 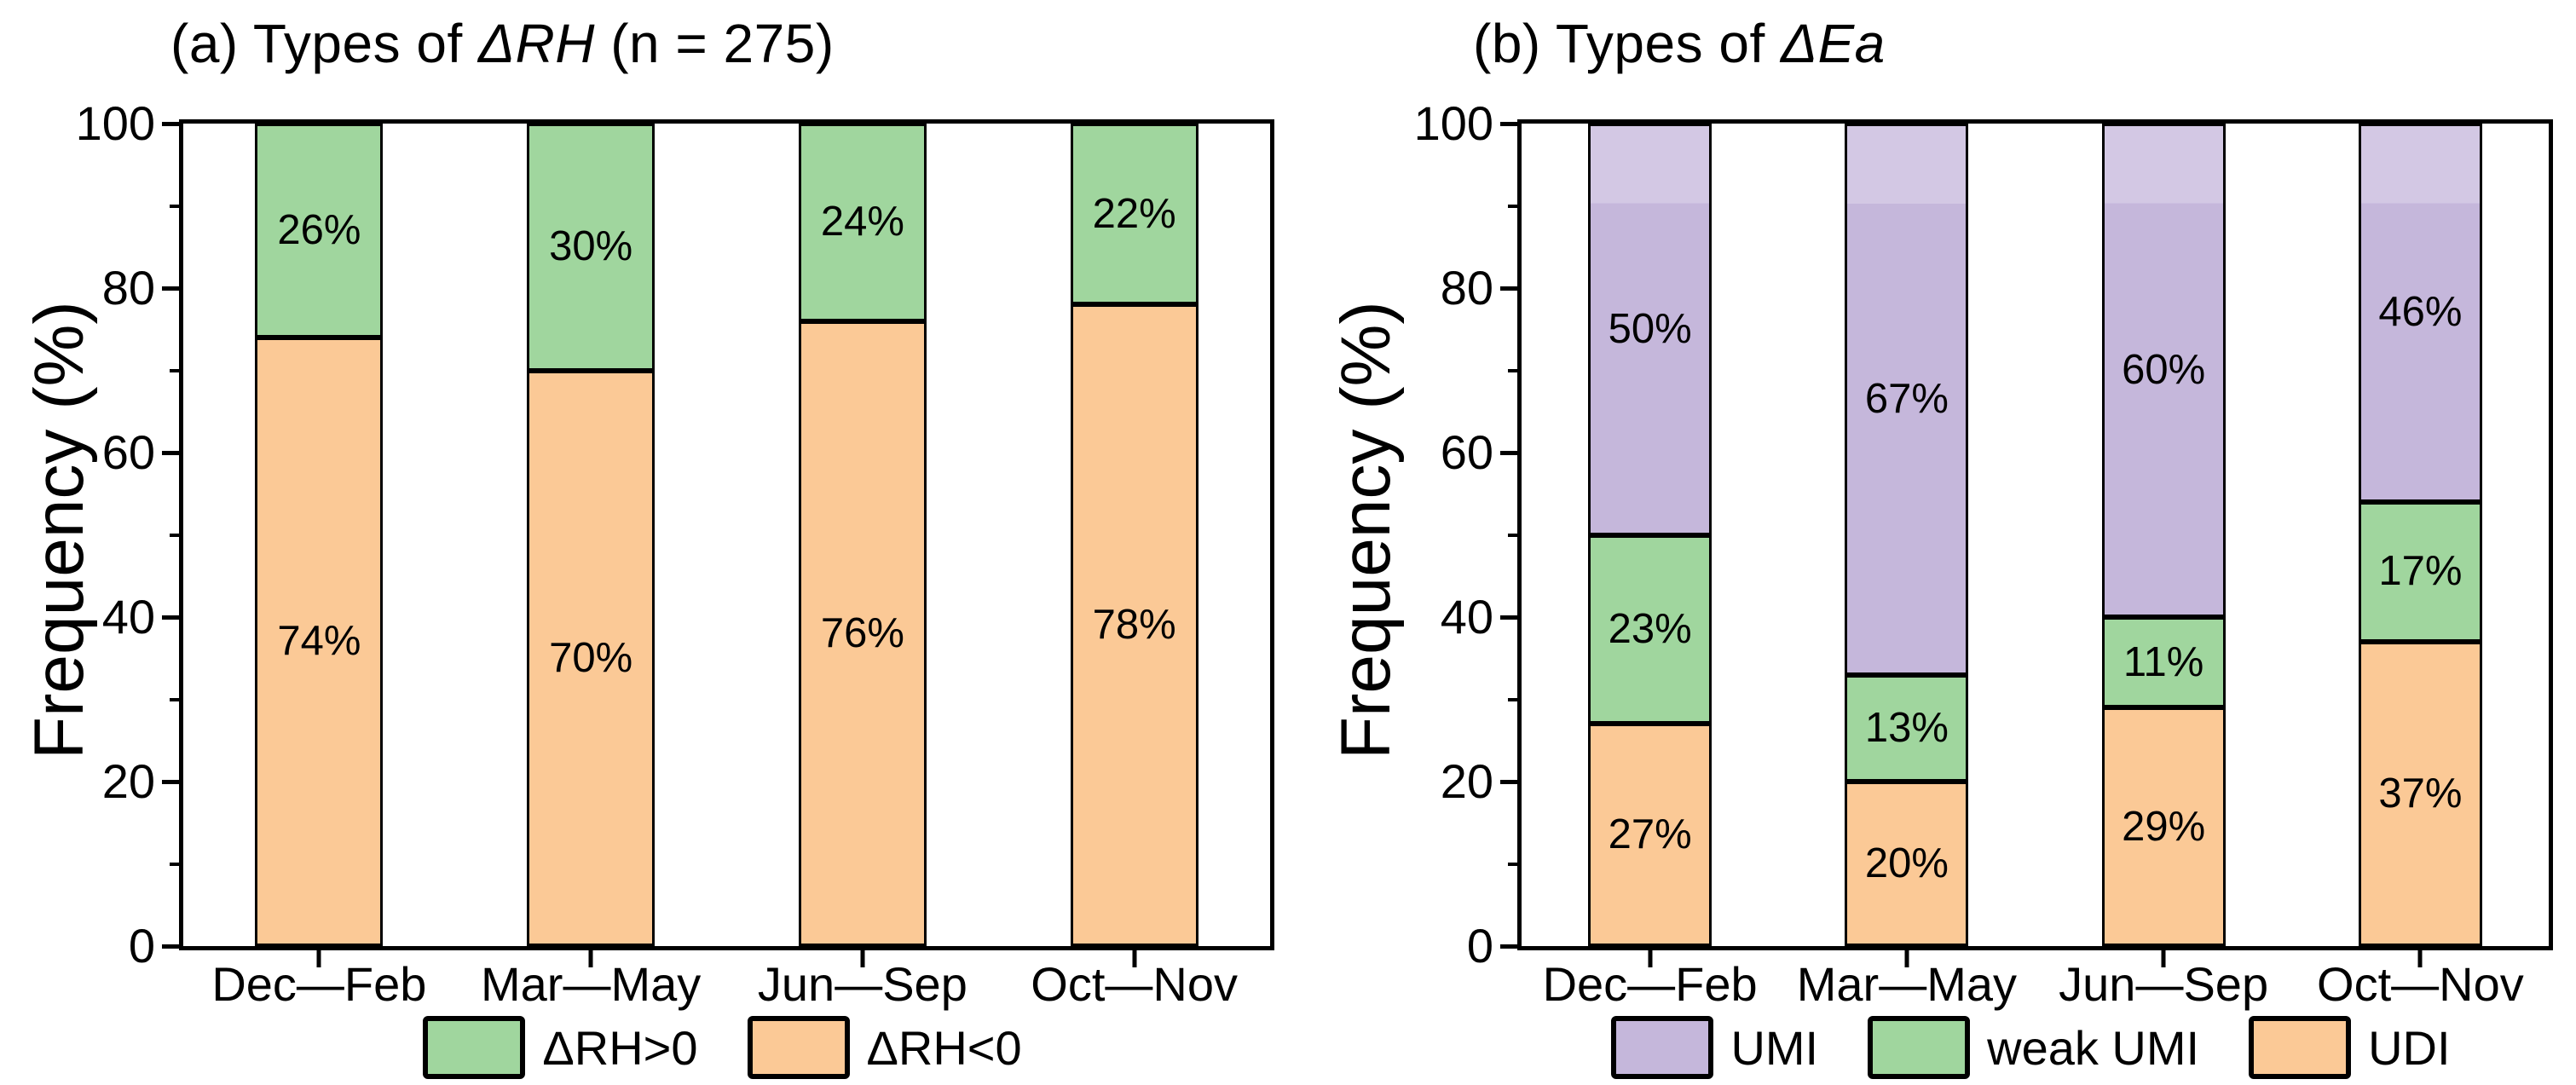 I want to click on bar-segment: 27%, so click(x=1650, y=835).